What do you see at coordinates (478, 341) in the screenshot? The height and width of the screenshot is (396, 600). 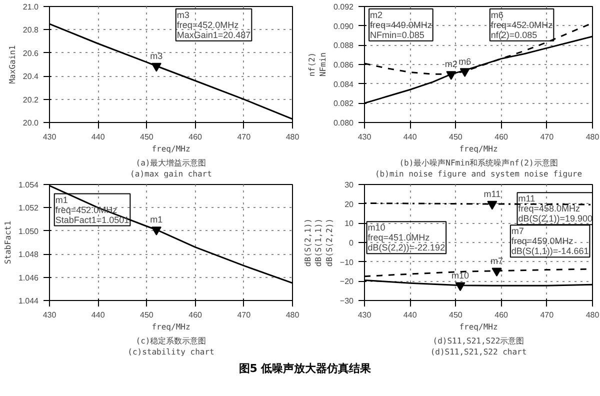 I see `text: (d)S11,S21,S22示意图` at bounding box center [478, 341].